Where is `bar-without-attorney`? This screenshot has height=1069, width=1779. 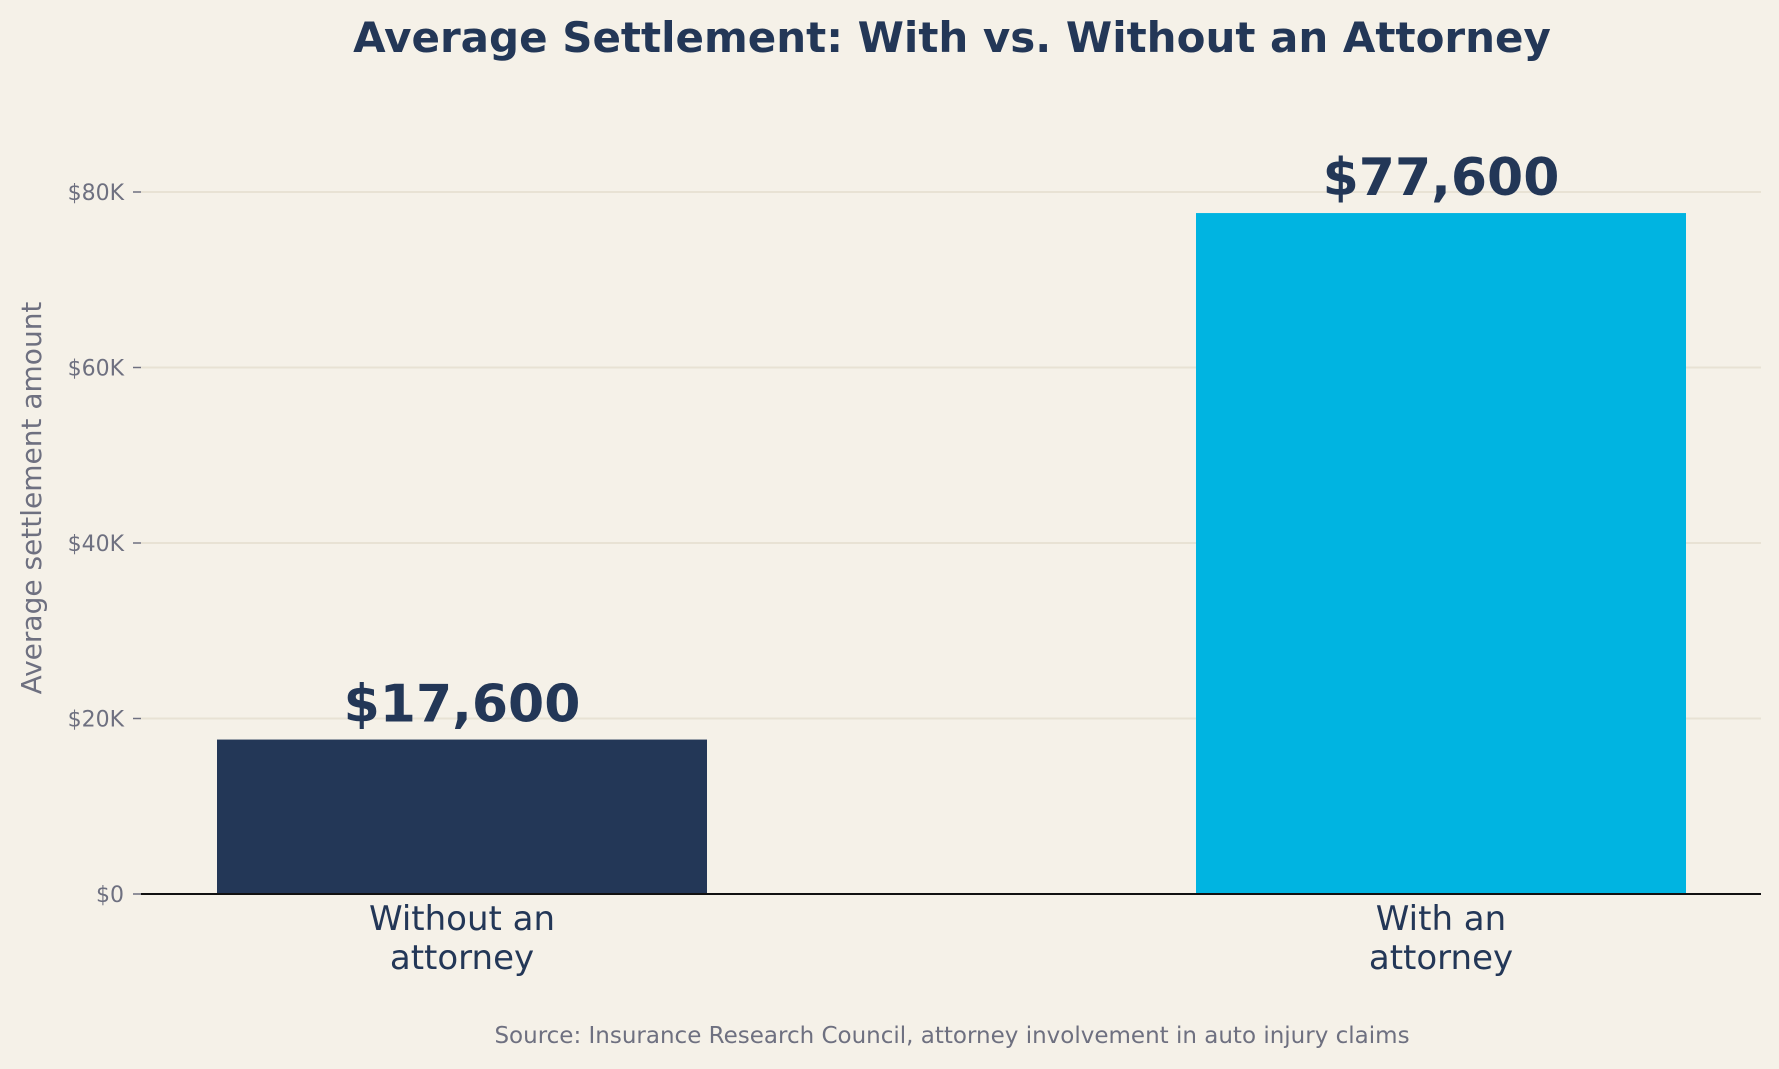 bar-without-attorney is located at coordinates (462, 816).